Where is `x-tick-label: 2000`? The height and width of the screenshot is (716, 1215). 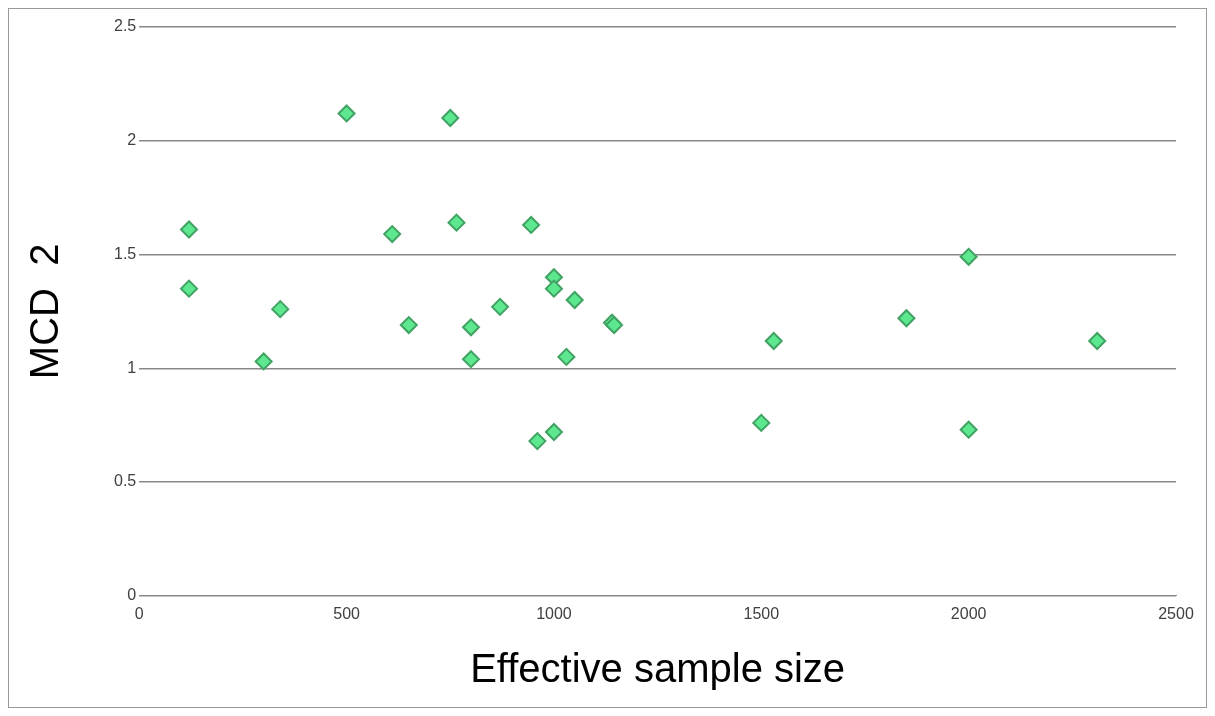
x-tick-label: 2000 is located at coordinates (968, 613).